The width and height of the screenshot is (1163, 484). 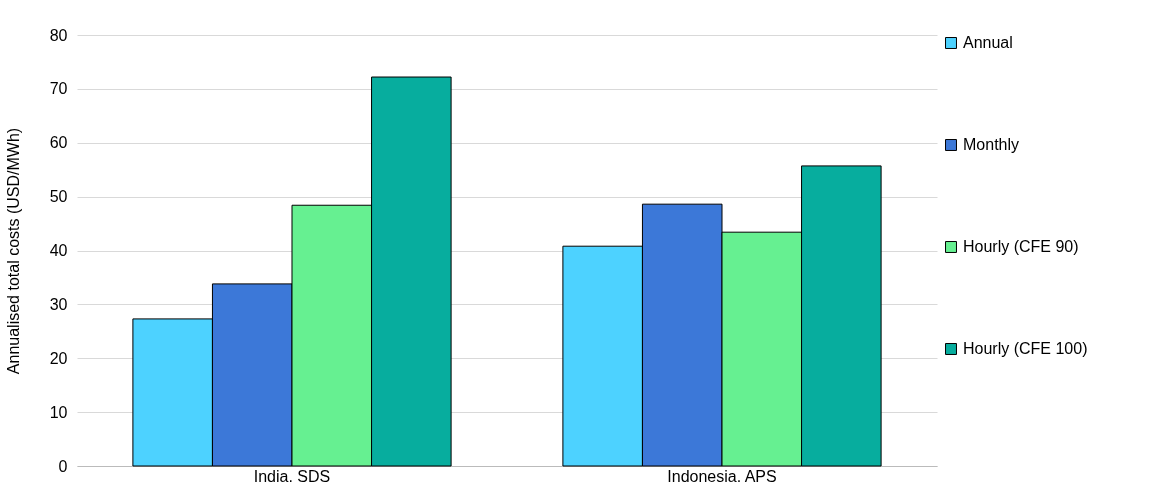 What do you see at coordinates (58, 412) in the screenshot?
I see `y-tick-label: 10` at bounding box center [58, 412].